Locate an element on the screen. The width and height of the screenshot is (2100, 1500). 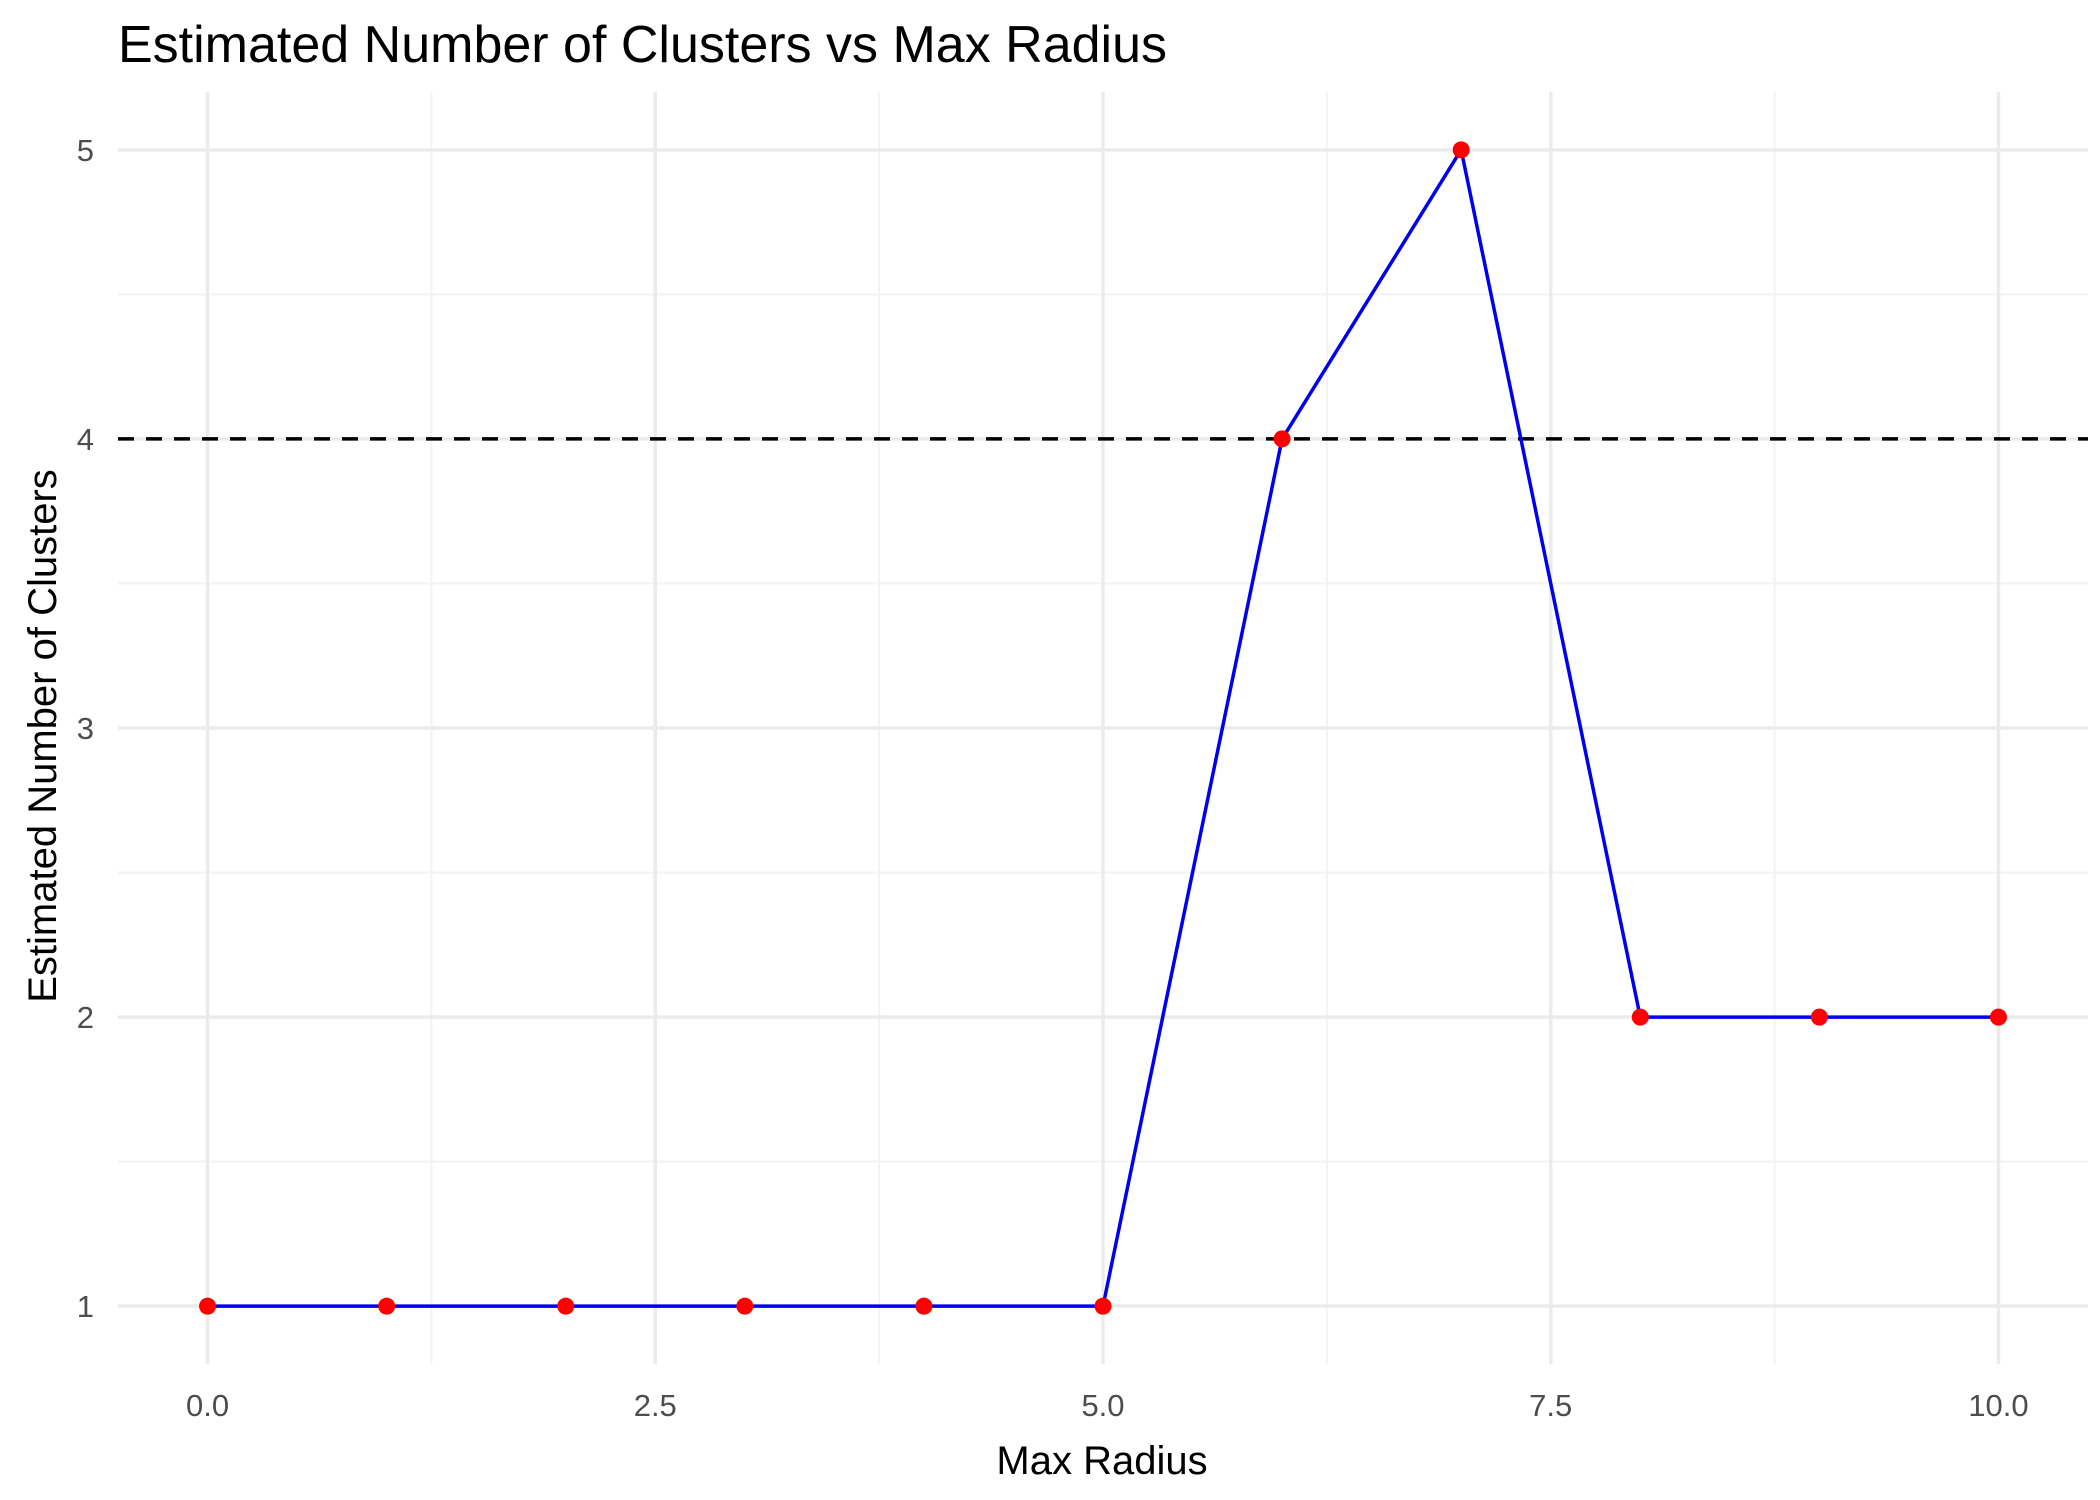
y-tick-label: 3 is located at coordinates (85, 728).